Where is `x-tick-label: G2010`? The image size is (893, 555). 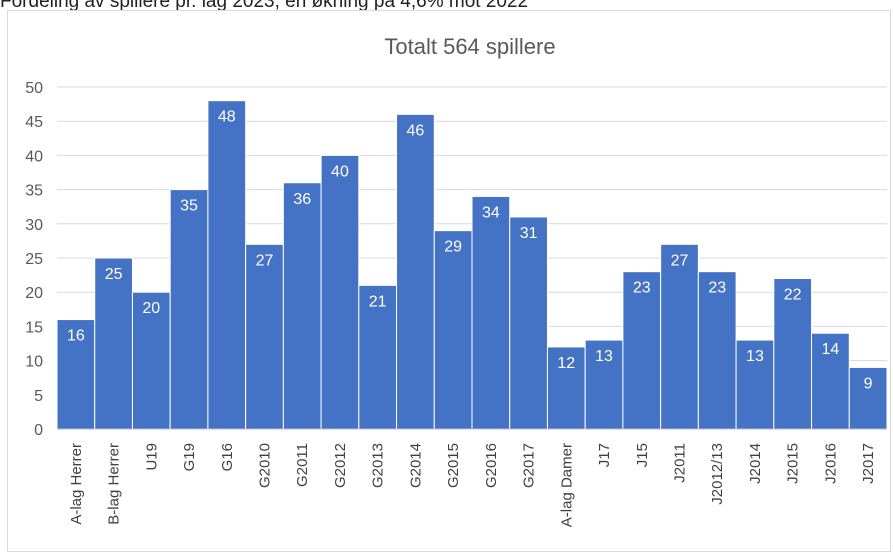 x-tick-label: G2010 is located at coordinates (265, 465).